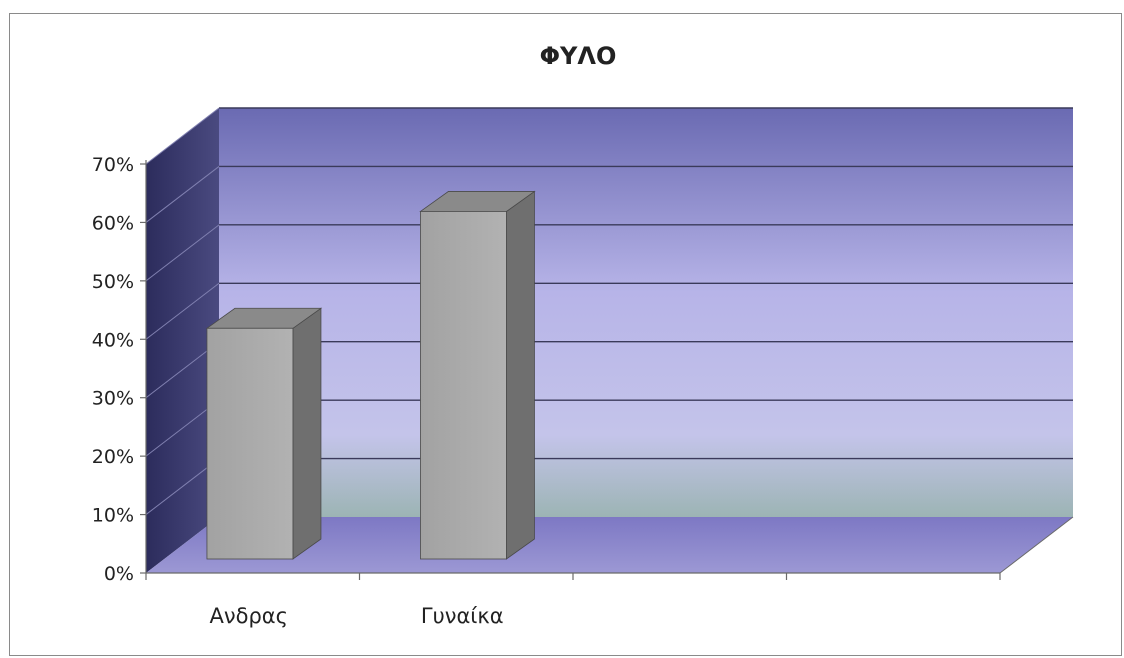  What do you see at coordinates (113, 516) in the screenshot?
I see `y-tick-label: 10%` at bounding box center [113, 516].